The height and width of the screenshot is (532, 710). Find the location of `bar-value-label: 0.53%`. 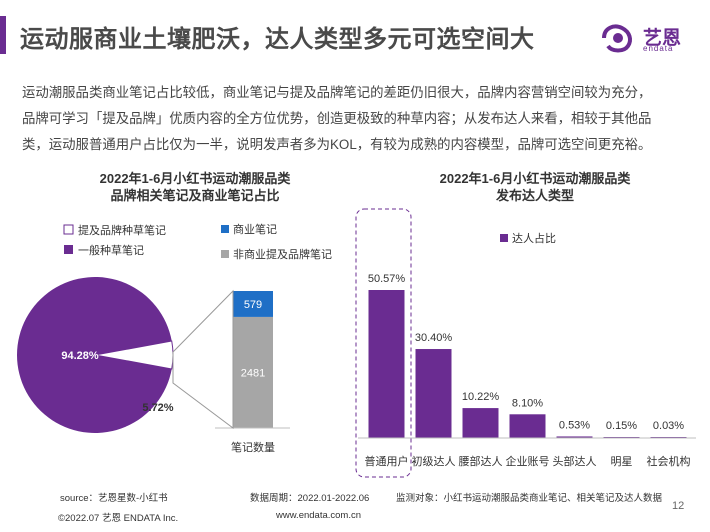

bar-value-label: 0.53% is located at coordinates (574, 425).